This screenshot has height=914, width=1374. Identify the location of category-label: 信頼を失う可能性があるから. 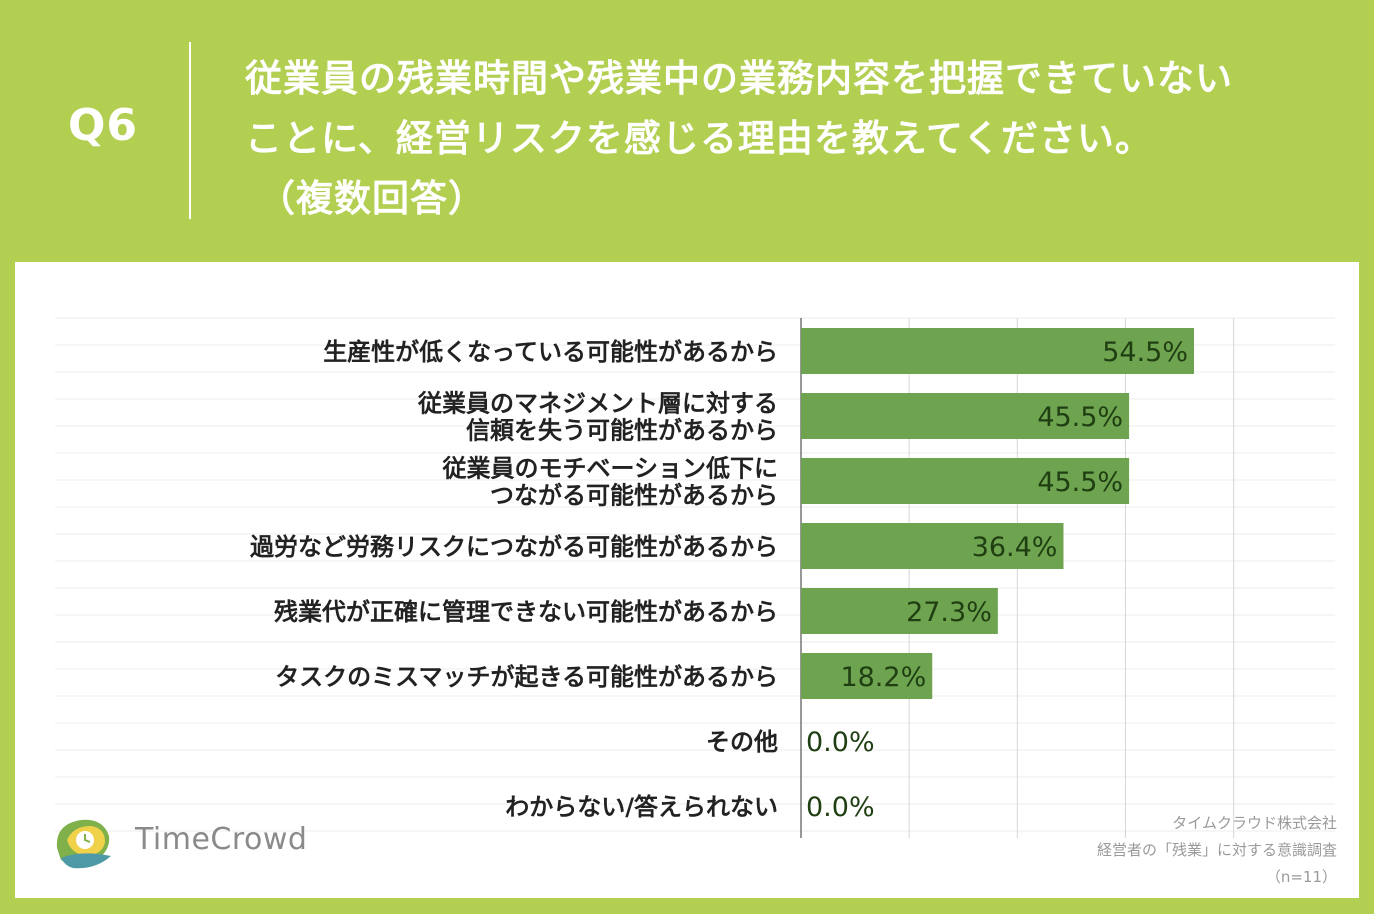
(622, 431).